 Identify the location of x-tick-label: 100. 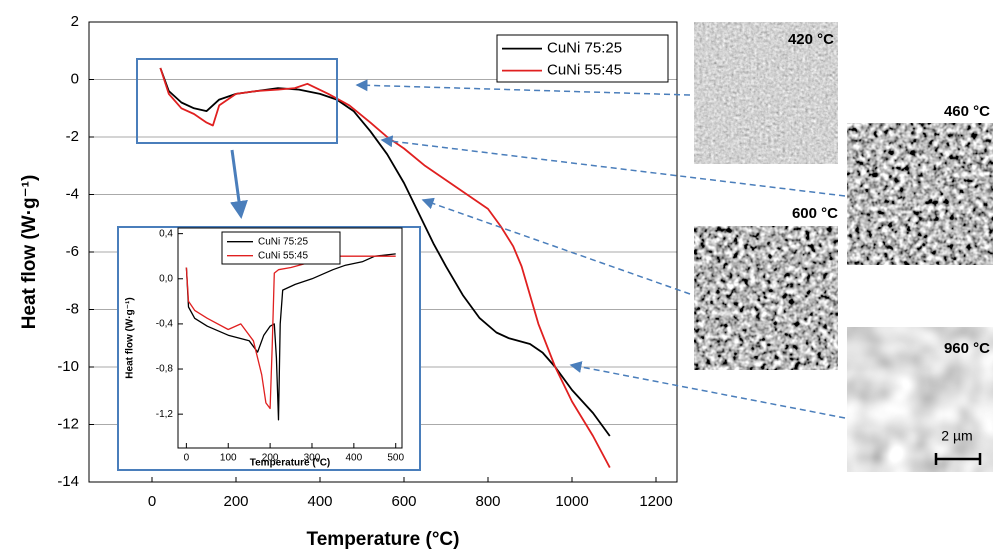
(228, 458).